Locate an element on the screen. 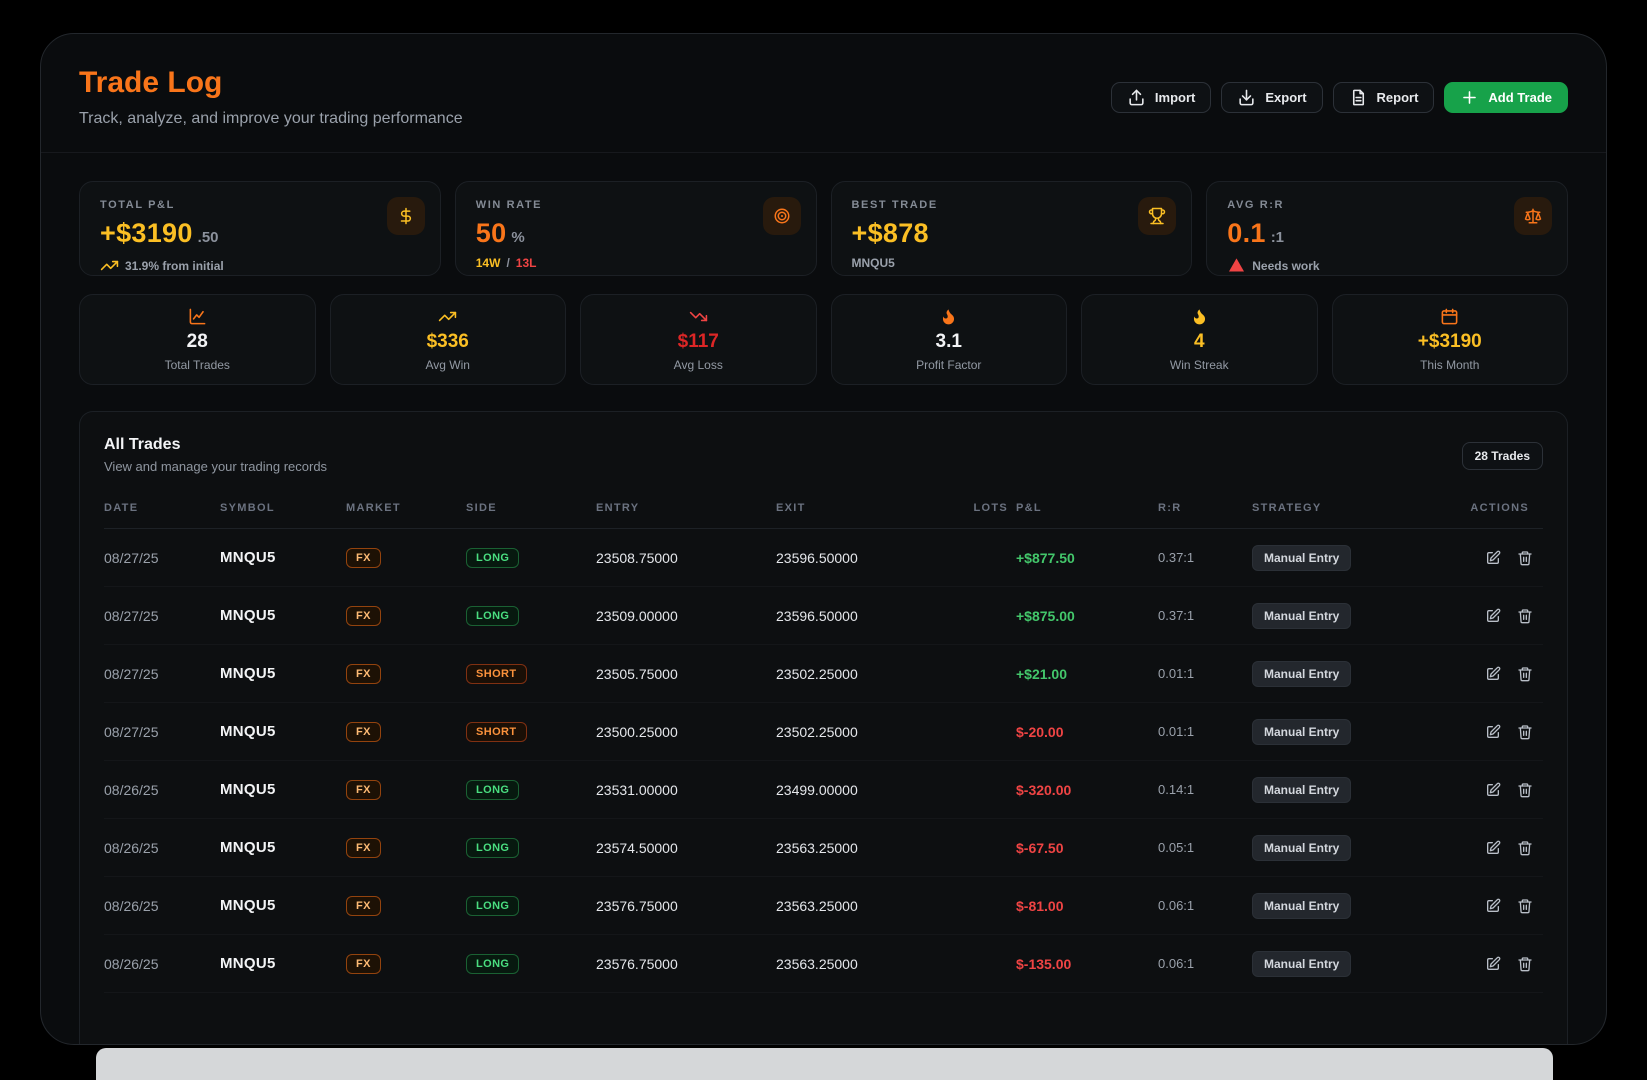  trade-entry: 23500.25000 is located at coordinates (637, 731).